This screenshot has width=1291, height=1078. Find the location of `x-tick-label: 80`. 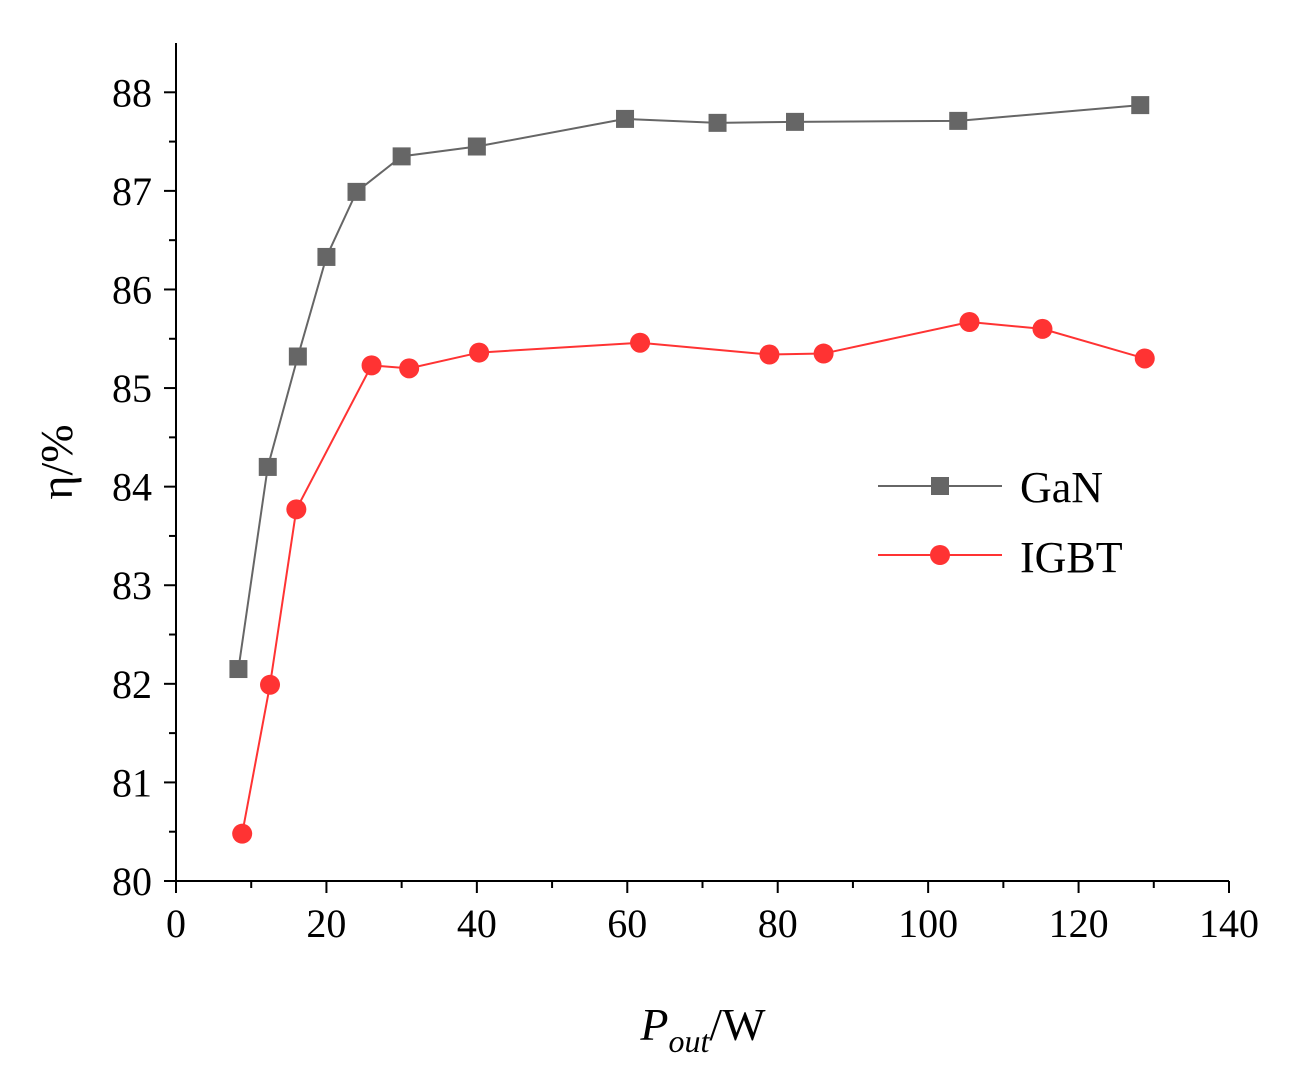

x-tick-label: 80 is located at coordinates (778, 923).